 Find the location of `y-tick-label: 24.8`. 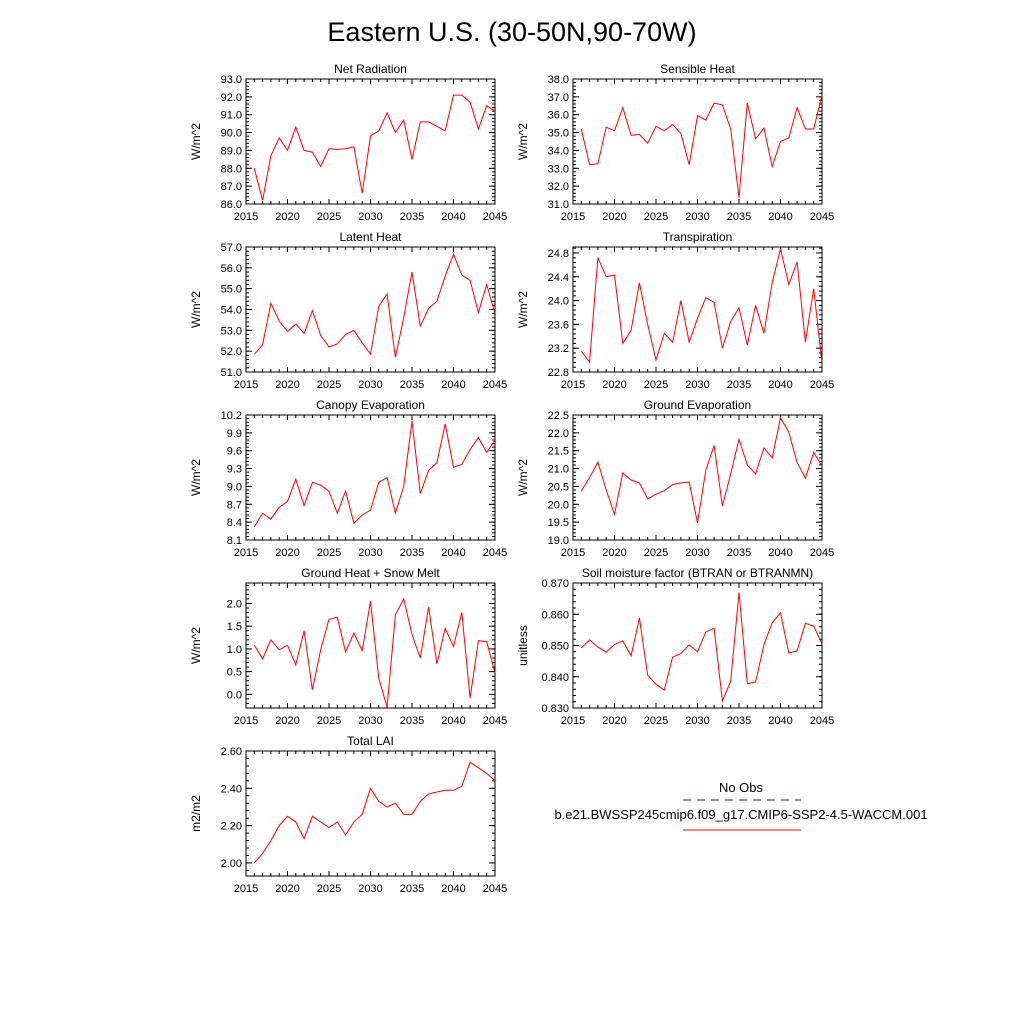

y-tick-label: 24.8 is located at coordinates (558, 254).